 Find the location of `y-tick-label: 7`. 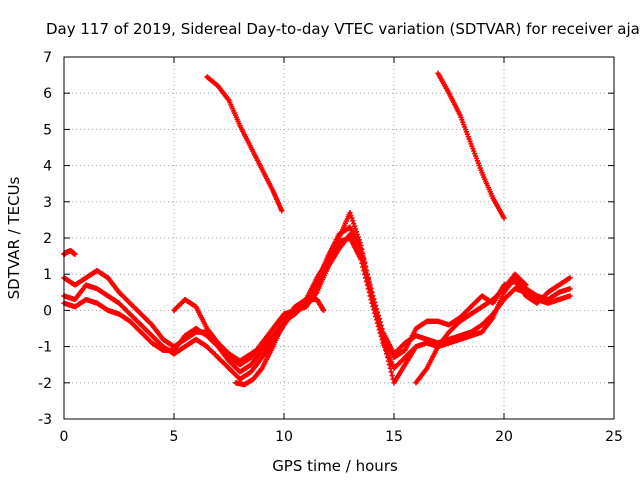

y-tick-label: 7 is located at coordinates (47, 58).